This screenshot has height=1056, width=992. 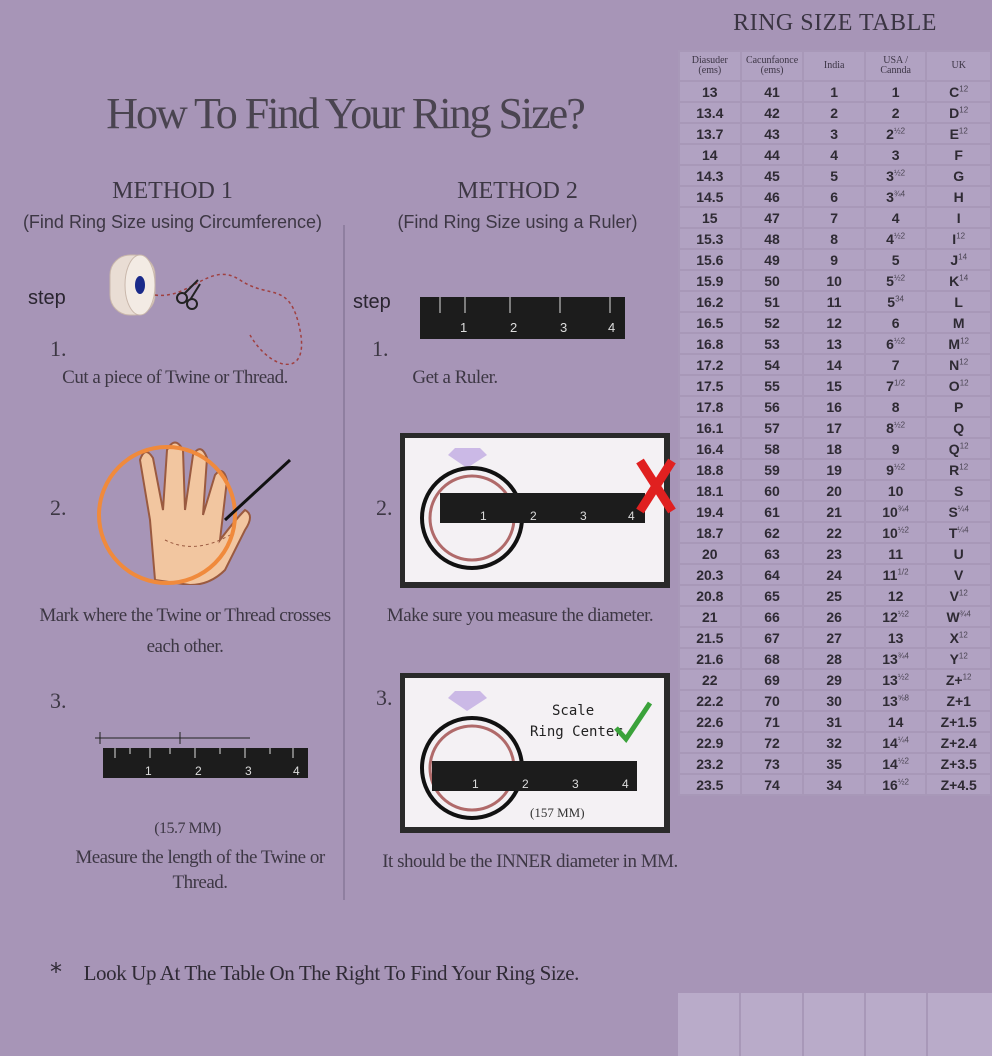 What do you see at coordinates (835, 721) in the screenshot?
I see `table-row: 22.6 71 31 14 Z+1.5` at bounding box center [835, 721].